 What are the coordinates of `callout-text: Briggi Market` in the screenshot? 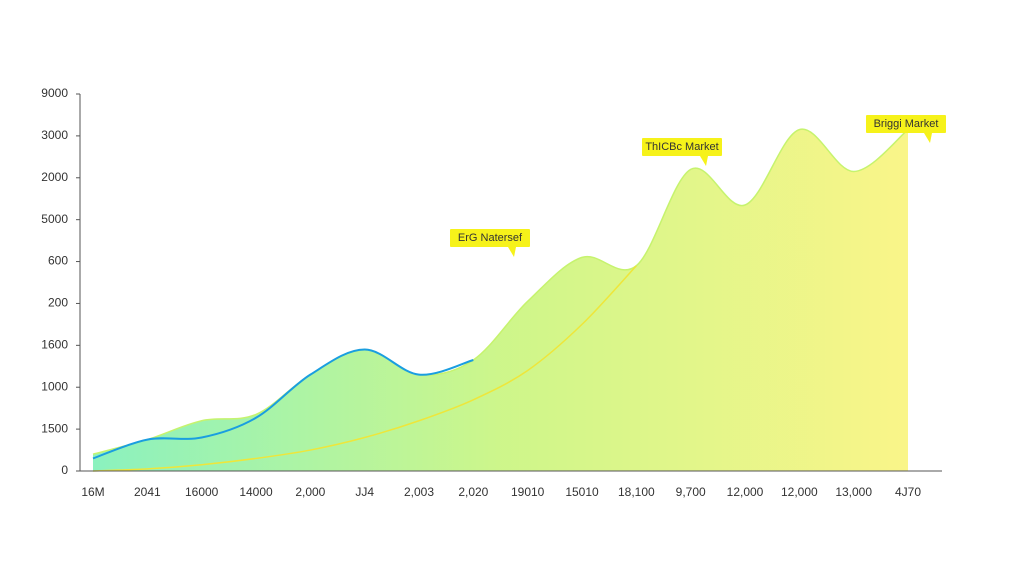 It's located at (906, 124).